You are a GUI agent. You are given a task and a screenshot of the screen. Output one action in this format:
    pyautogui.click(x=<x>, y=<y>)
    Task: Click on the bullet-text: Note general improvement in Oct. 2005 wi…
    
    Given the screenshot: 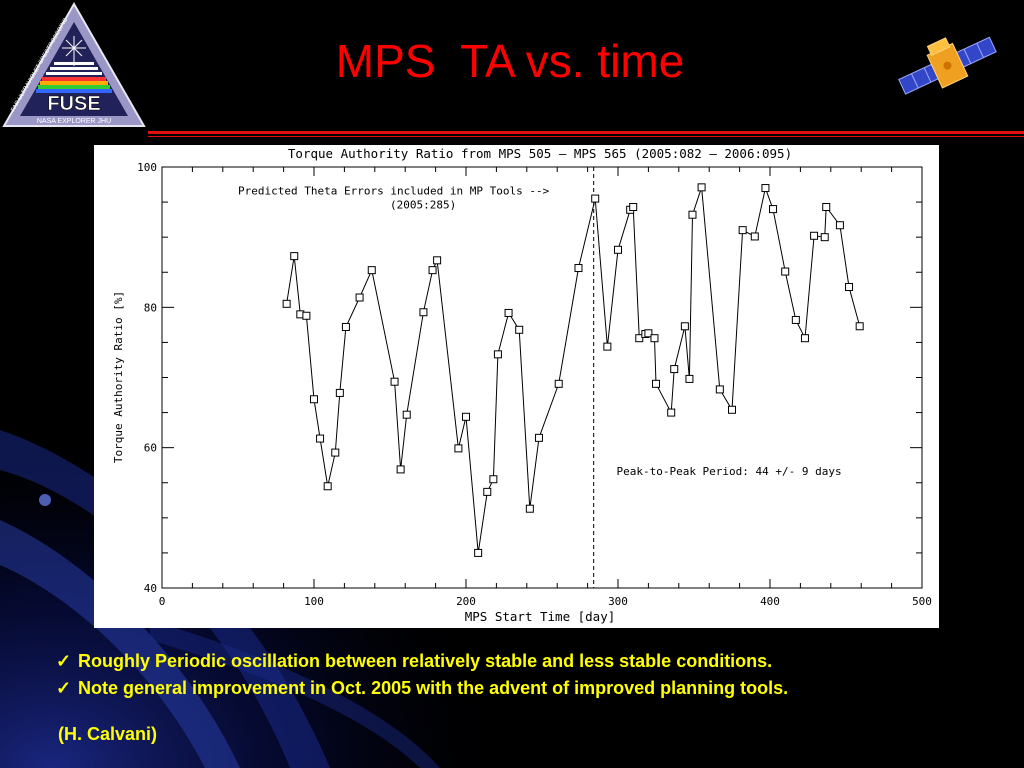 What is the action you would take?
    pyautogui.click(x=433, y=688)
    